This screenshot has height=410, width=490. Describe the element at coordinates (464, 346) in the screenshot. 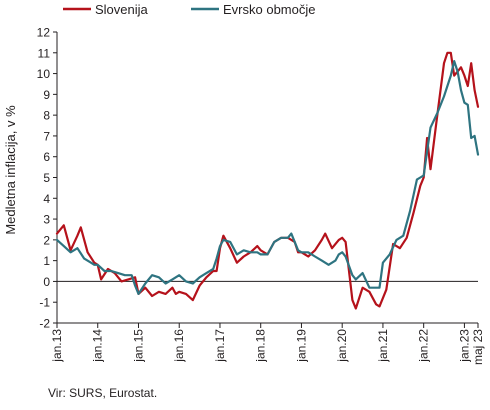

I see `x-tick-label: jan.23` at that location.